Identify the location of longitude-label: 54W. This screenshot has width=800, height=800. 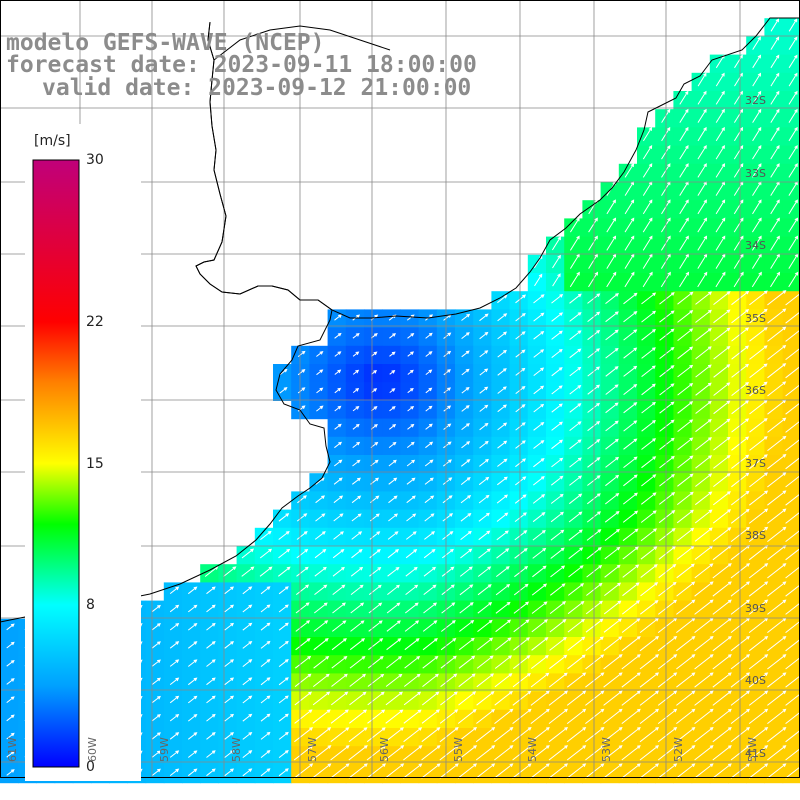
(532, 749).